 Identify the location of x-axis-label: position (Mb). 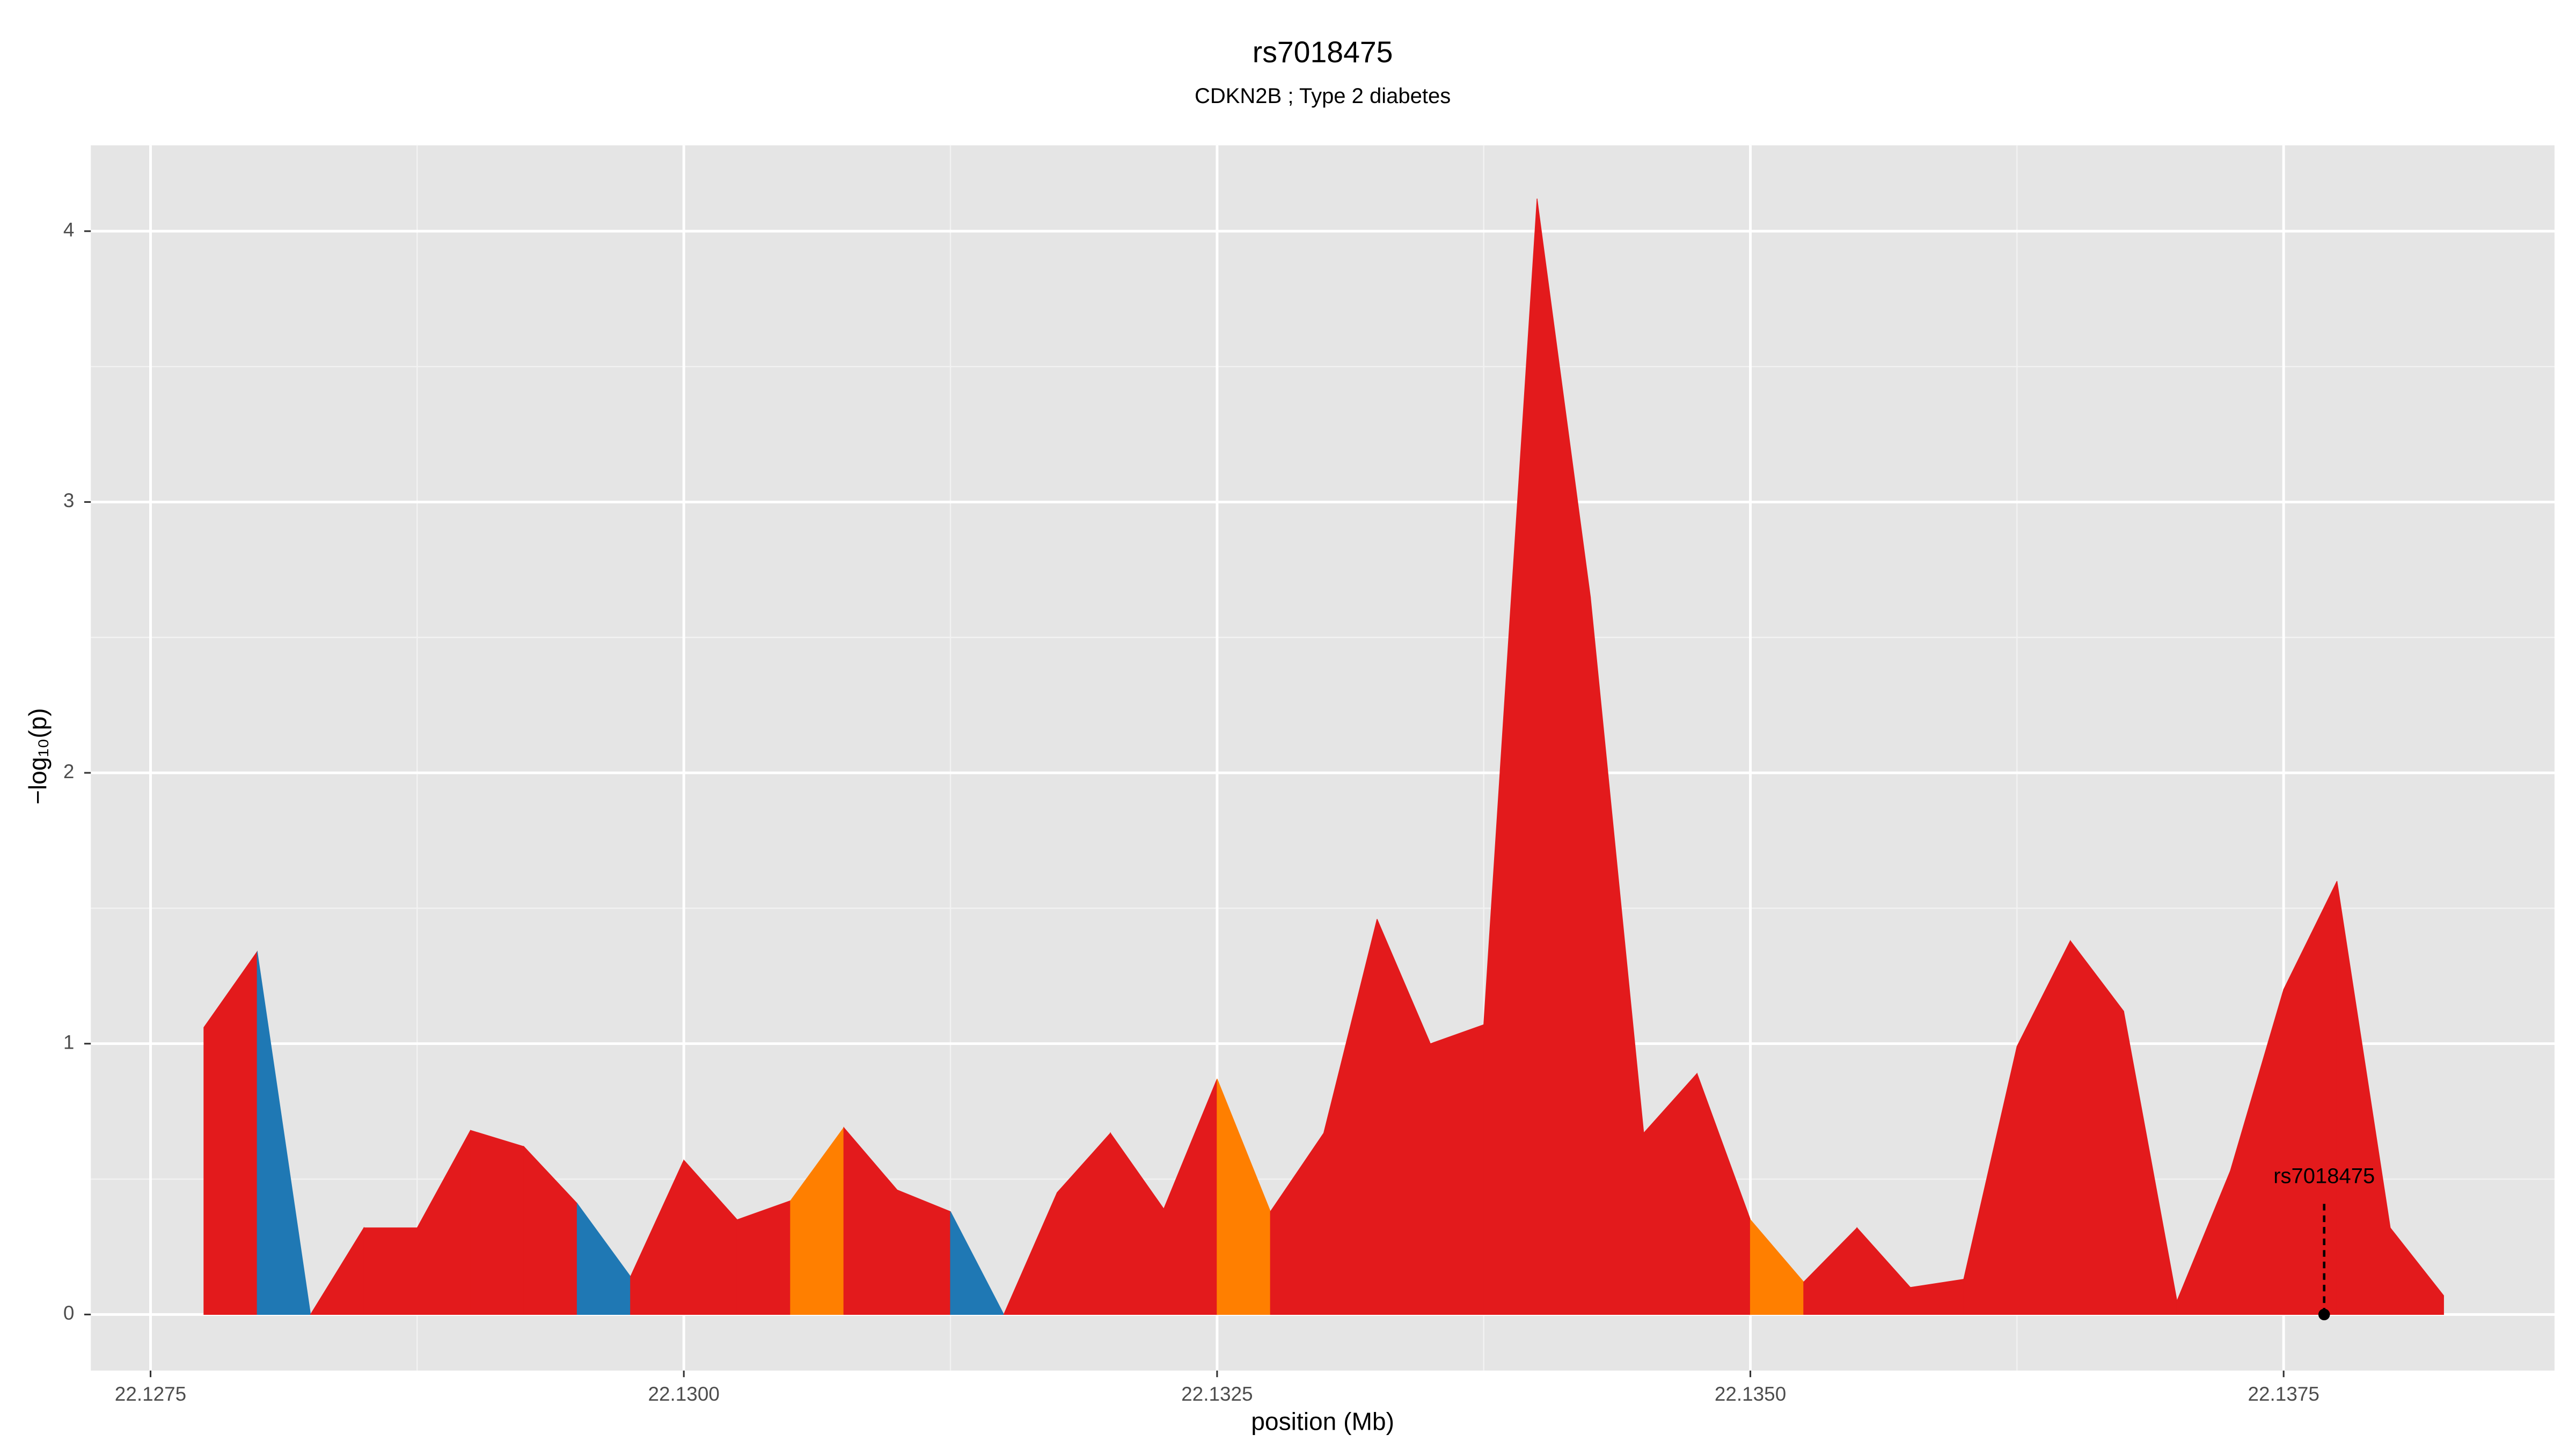
(1322, 1421).